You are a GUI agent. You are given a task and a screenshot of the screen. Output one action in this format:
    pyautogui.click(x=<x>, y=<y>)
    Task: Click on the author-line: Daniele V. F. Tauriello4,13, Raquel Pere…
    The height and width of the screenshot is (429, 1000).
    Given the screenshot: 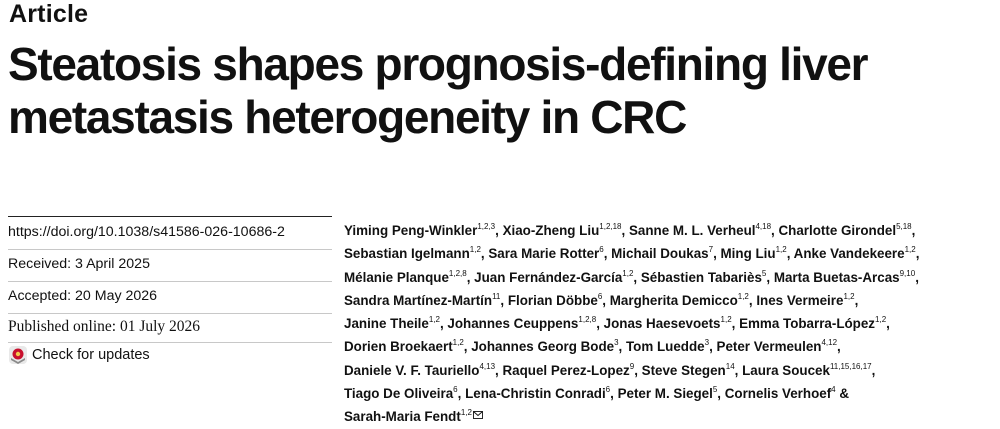 What is the action you would take?
    pyautogui.click(x=669, y=370)
    